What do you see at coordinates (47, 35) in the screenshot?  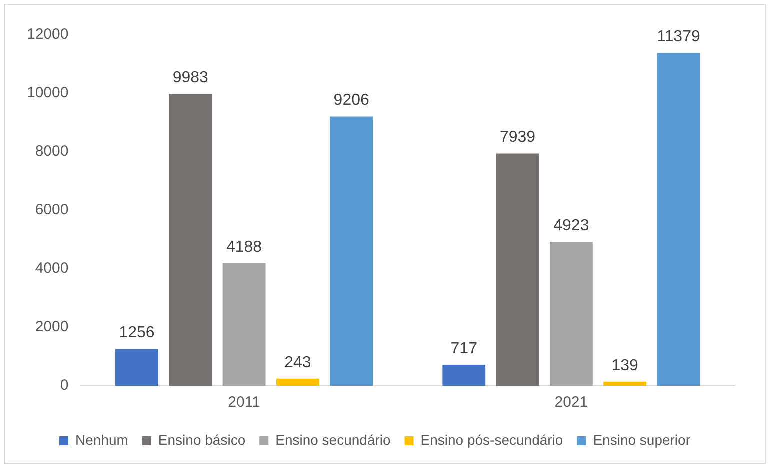 I see `y-tick-label: 12000` at bounding box center [47, 35].